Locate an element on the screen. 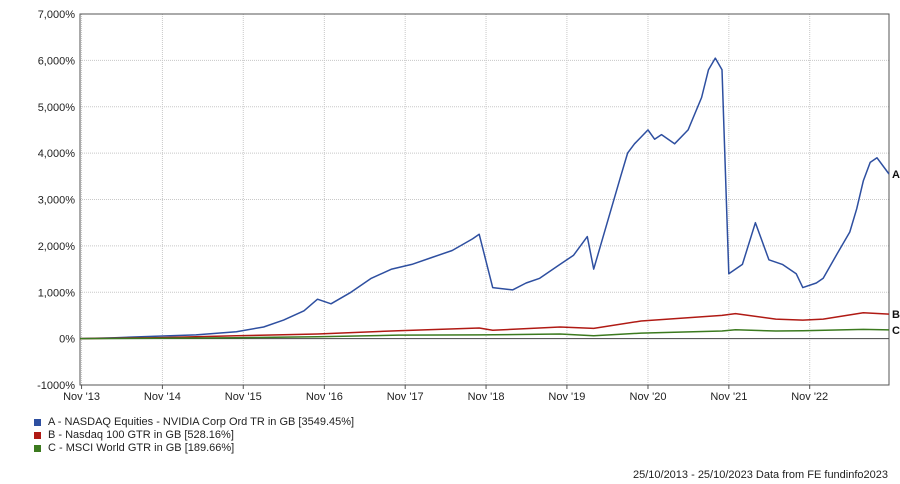 The width and height of the screenshot is (900, 484). x-tick-label: Nov '22 is located at coordinates (809, 397).